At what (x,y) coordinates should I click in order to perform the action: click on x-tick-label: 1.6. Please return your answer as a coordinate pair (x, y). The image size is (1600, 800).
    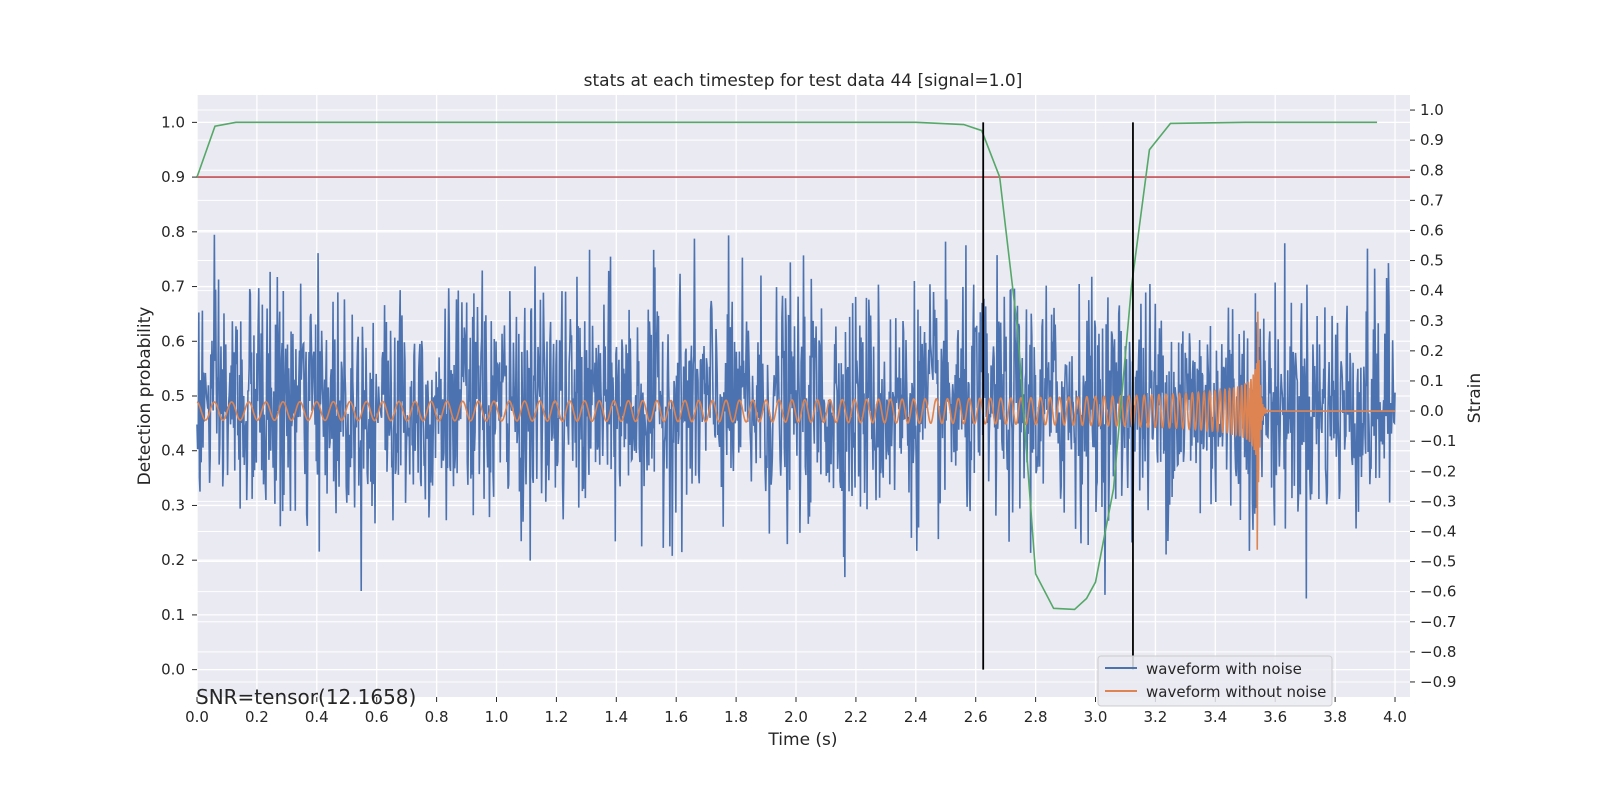
    Looking at the image, I should click on (676, 717).